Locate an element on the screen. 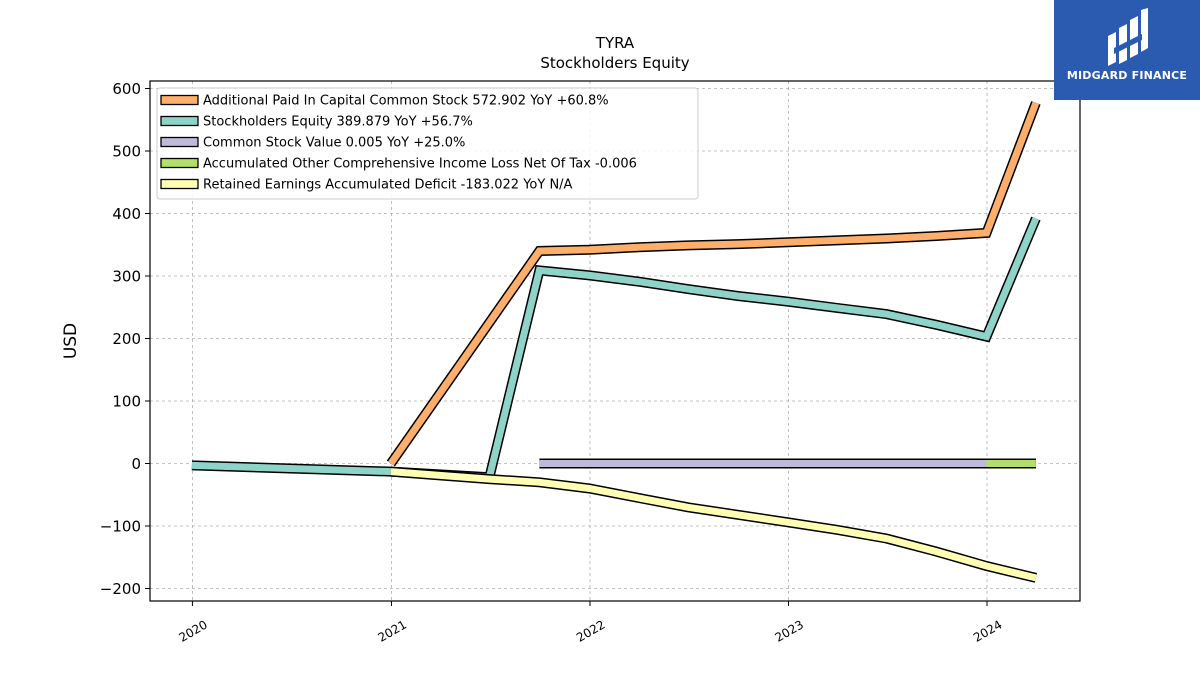  y-tick-label: 200 is located at coordinates (126, 339).